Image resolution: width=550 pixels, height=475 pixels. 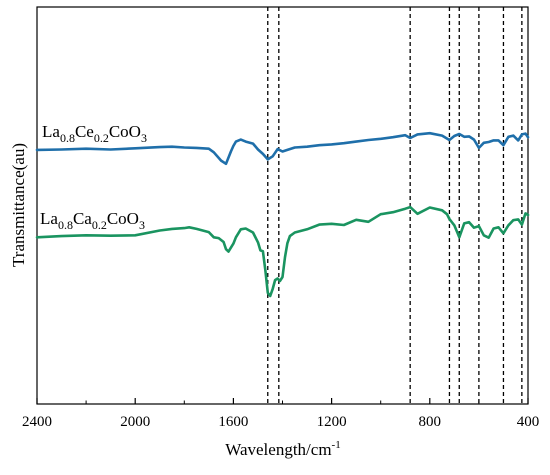 I want to click on y-axis-label: Transmittance(au), so click(x=18, y=205).